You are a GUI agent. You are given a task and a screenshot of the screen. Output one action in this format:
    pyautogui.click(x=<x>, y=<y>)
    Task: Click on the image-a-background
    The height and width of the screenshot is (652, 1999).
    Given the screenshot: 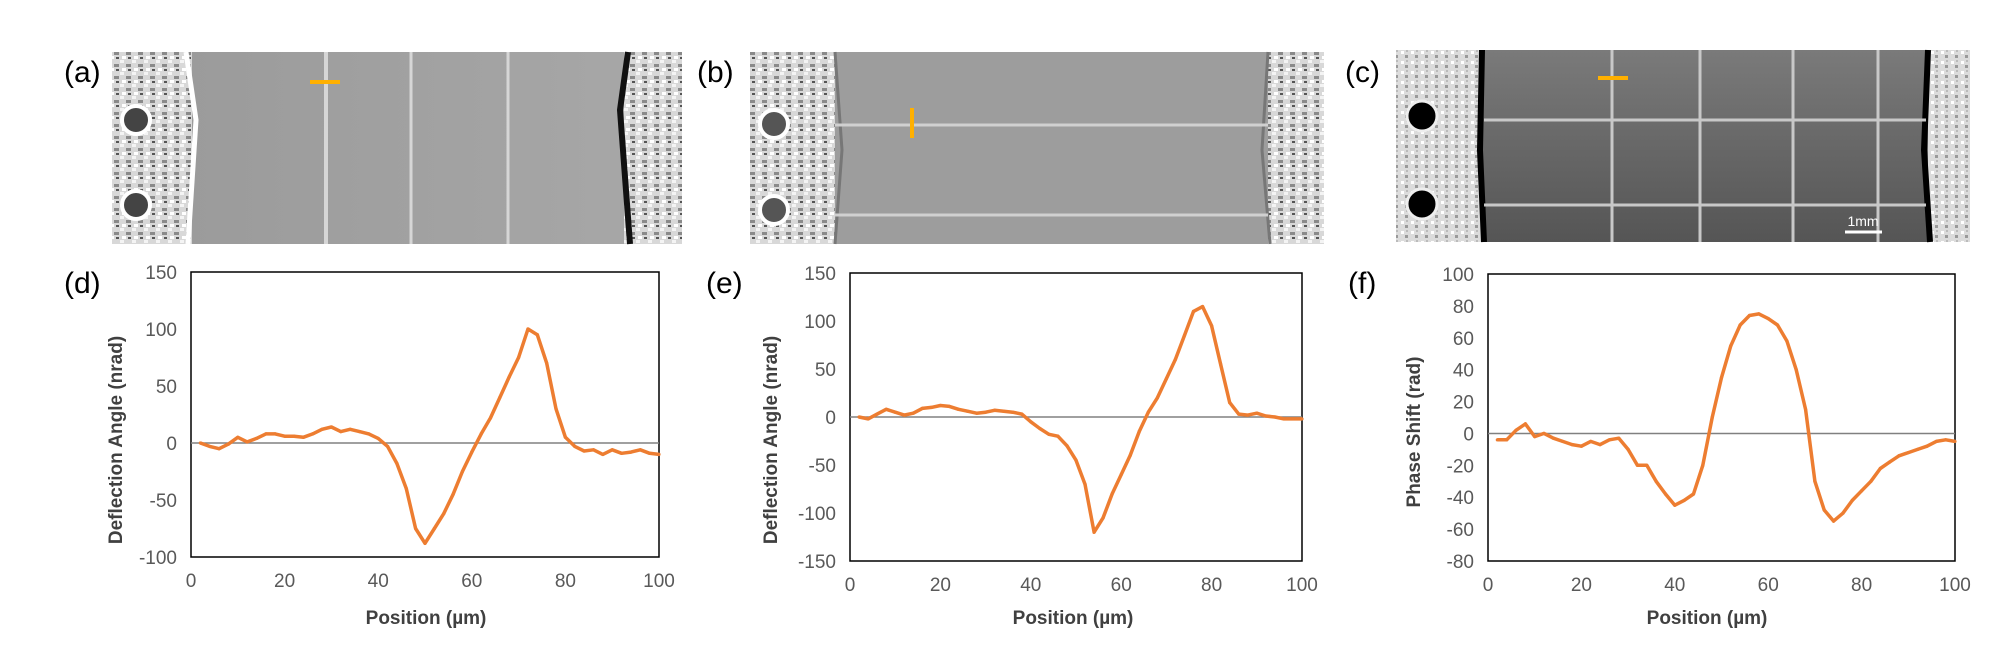 What is the action you would take?
    pyautogui.click(x=397, y=148)
    